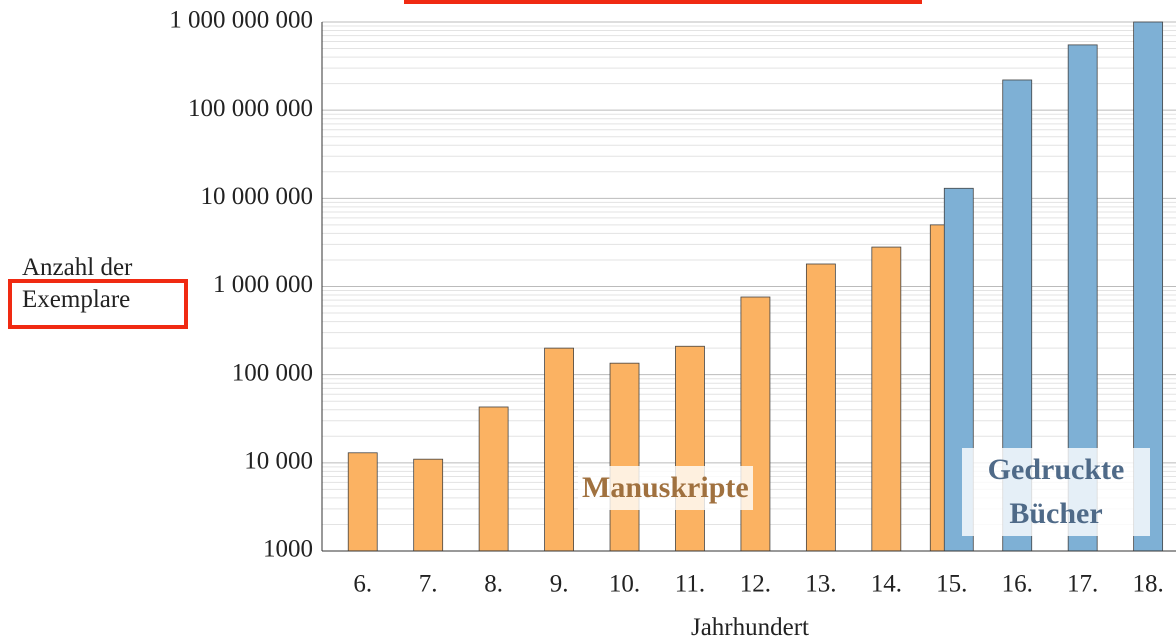  Describe the element at coordinates (263, 284) in the screenshot. I see `y-tick-label: 1 000 000` at that location.